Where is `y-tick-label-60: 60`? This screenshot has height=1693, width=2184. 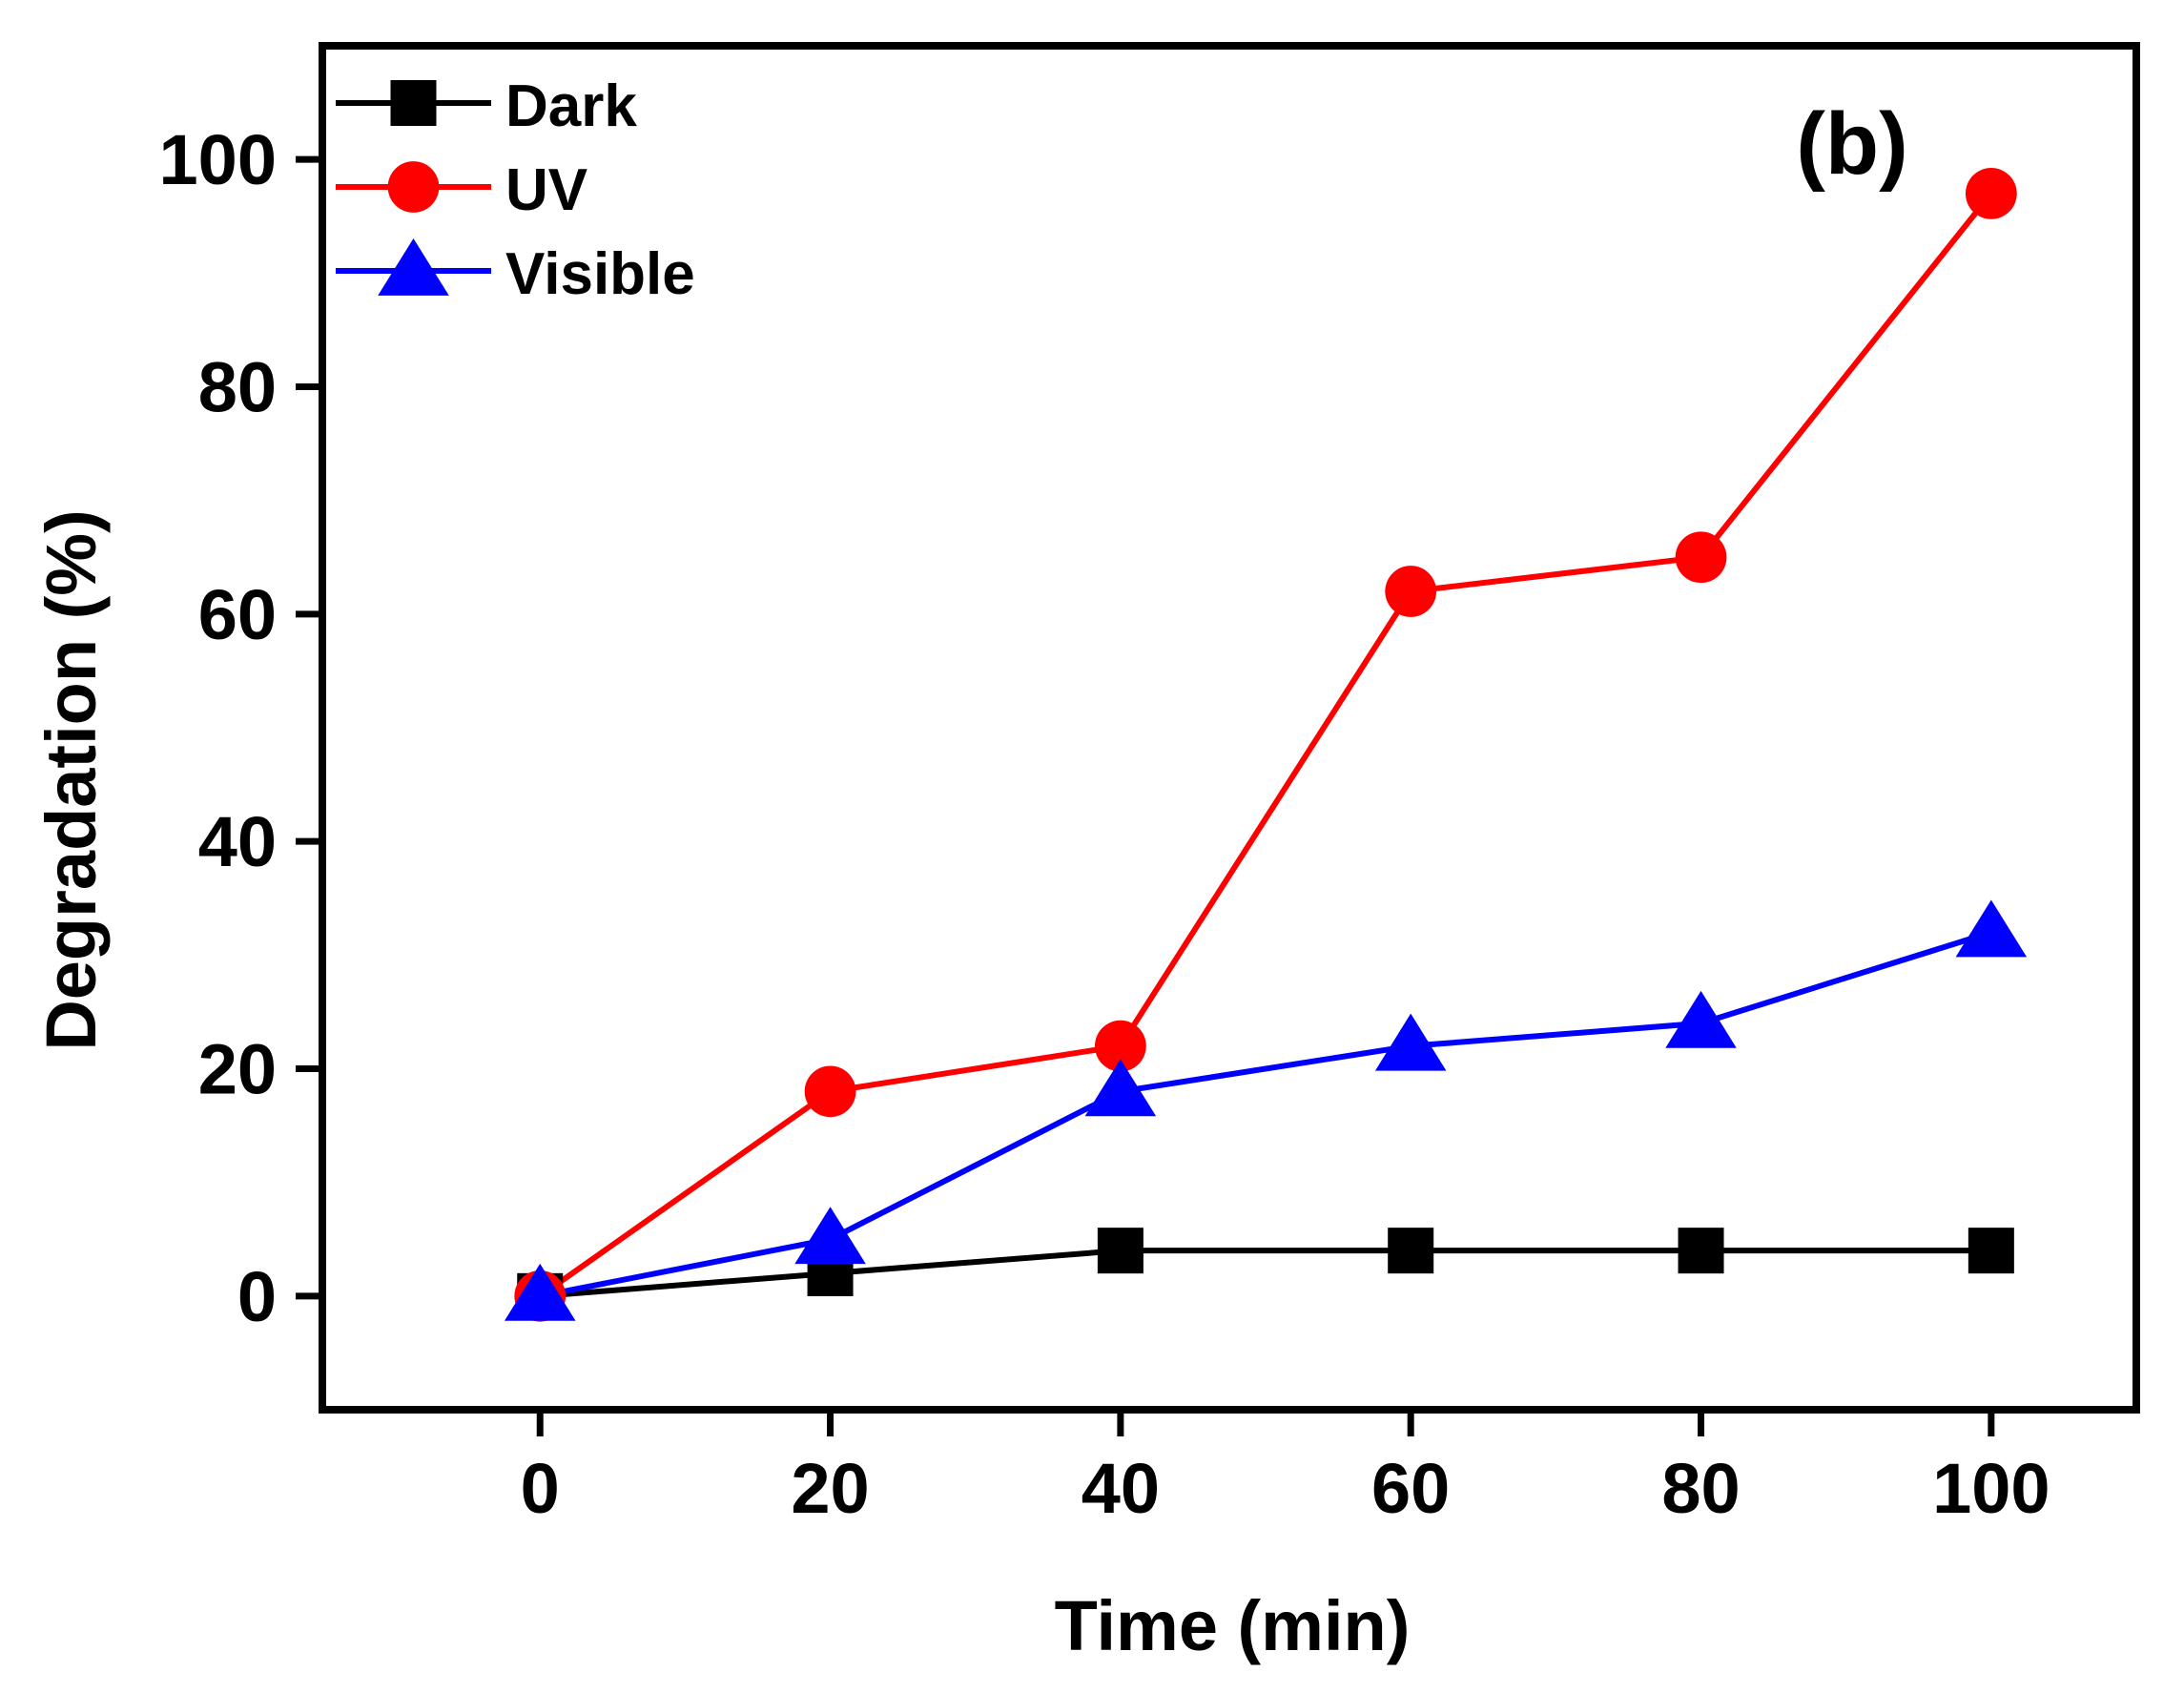
y-tick-label-60: 60 is located at coordinates (237, 614).